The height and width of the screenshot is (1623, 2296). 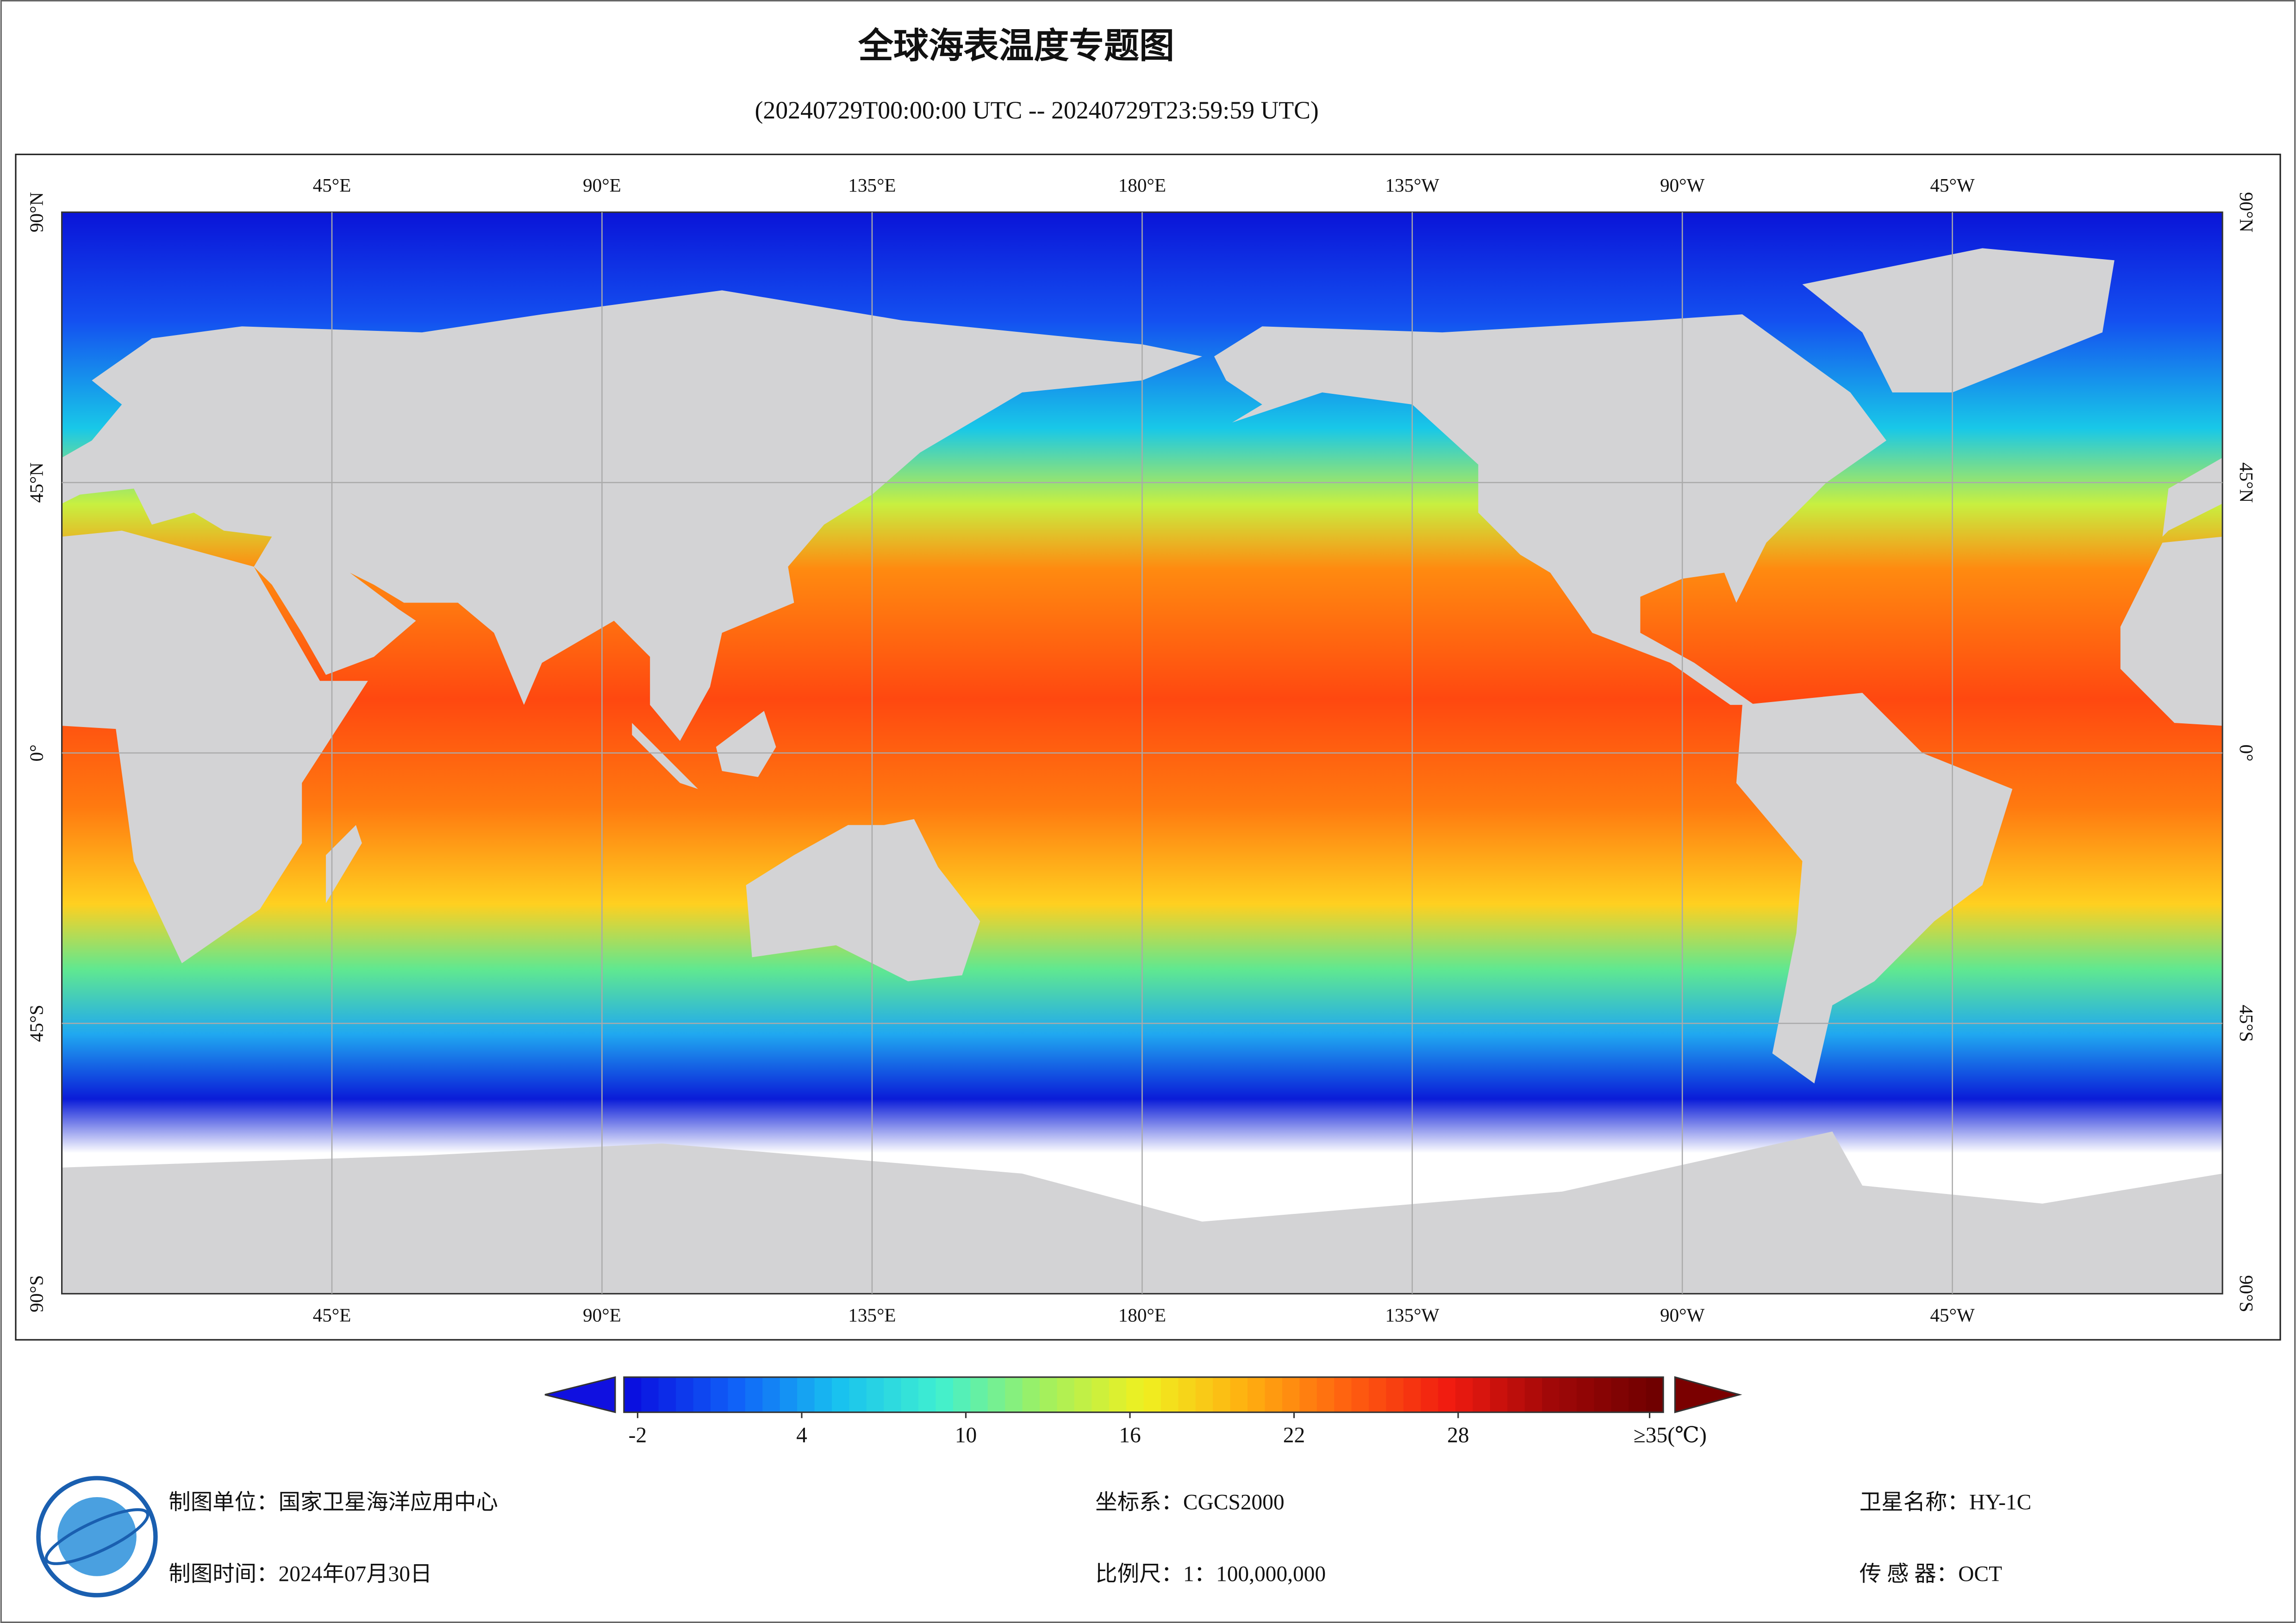 I want to click on crs: 坐标系：CGCS2000, so click(x=1189, y=1503).